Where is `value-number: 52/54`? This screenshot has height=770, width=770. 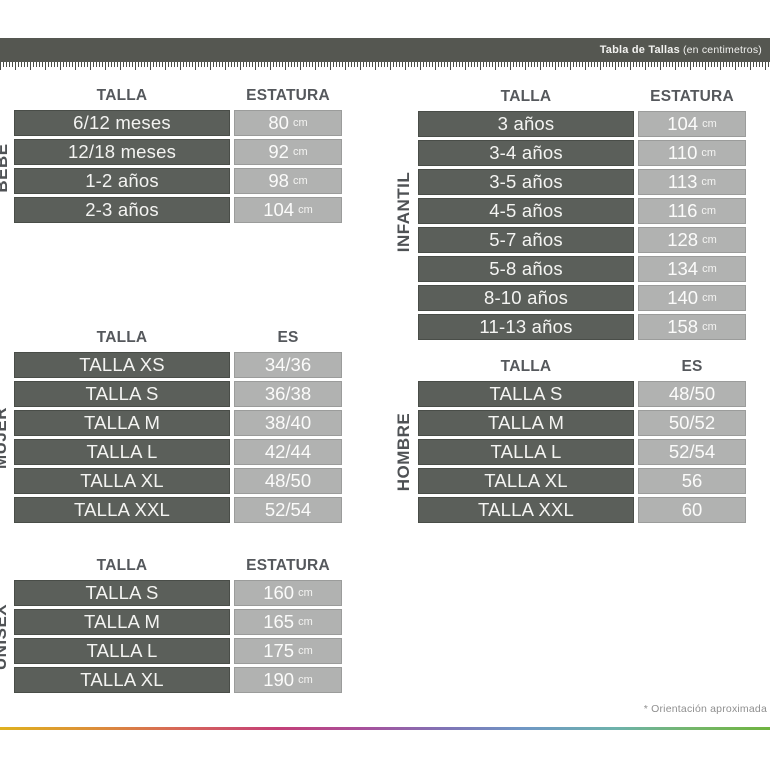 value-number: 52/54 is located at coordinates (288, 509).